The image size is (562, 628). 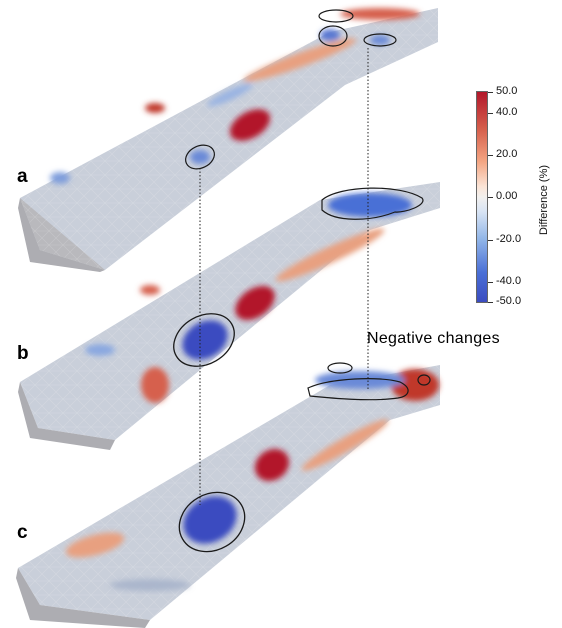 What do you see at coordinates (22, 532) in the screenshot?
I see `panel-label-c: c` at bounding box center [22, 532].